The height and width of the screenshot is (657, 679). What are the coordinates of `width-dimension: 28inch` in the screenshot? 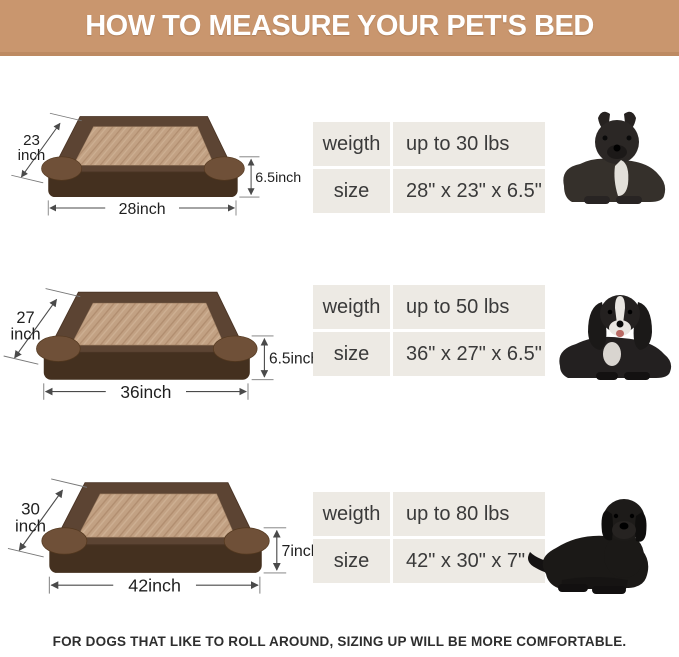 It's located at (142, 207).